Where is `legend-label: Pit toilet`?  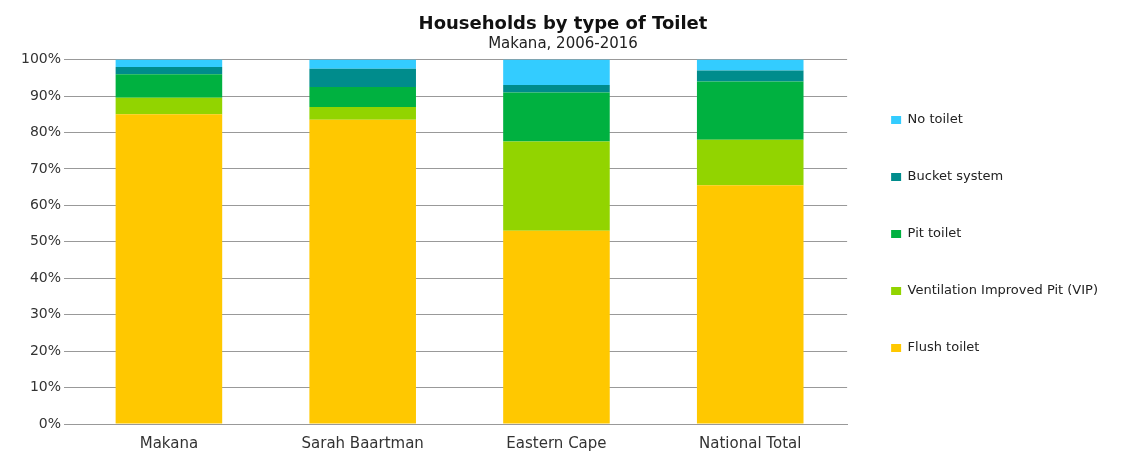 legend-label: Pit toilet is located at coordinates (934, 233).